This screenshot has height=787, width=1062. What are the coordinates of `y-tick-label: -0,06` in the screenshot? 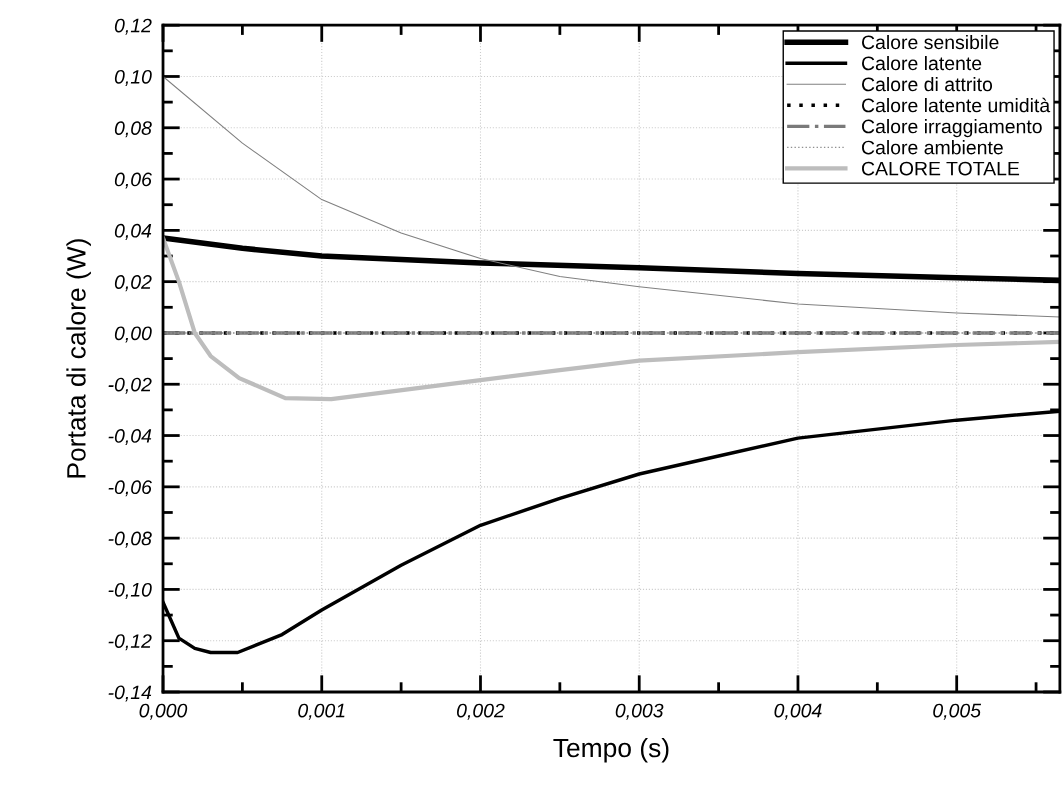 It's located at (130, 488).